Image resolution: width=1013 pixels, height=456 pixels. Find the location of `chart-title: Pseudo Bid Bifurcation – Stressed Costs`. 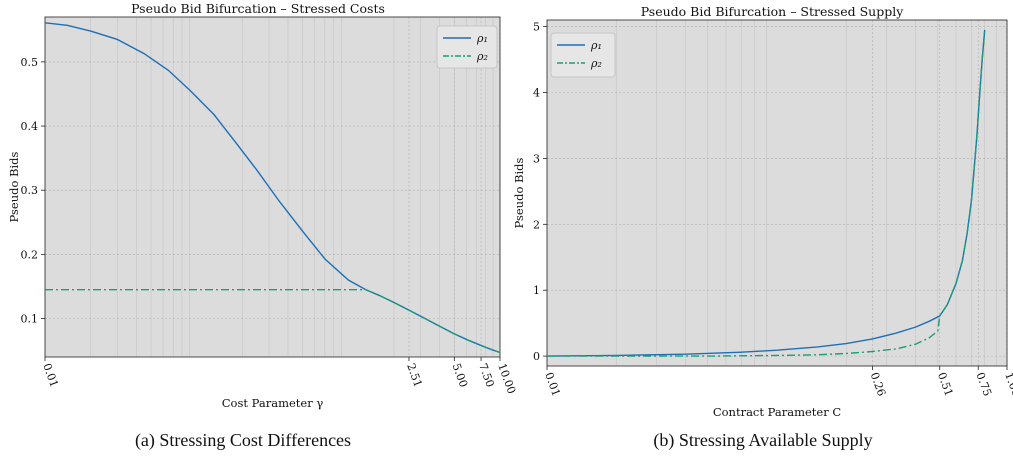

chart-title: Pseudo Bid Bifurcation – Stressed Costs is located at coordinates (258, 8).